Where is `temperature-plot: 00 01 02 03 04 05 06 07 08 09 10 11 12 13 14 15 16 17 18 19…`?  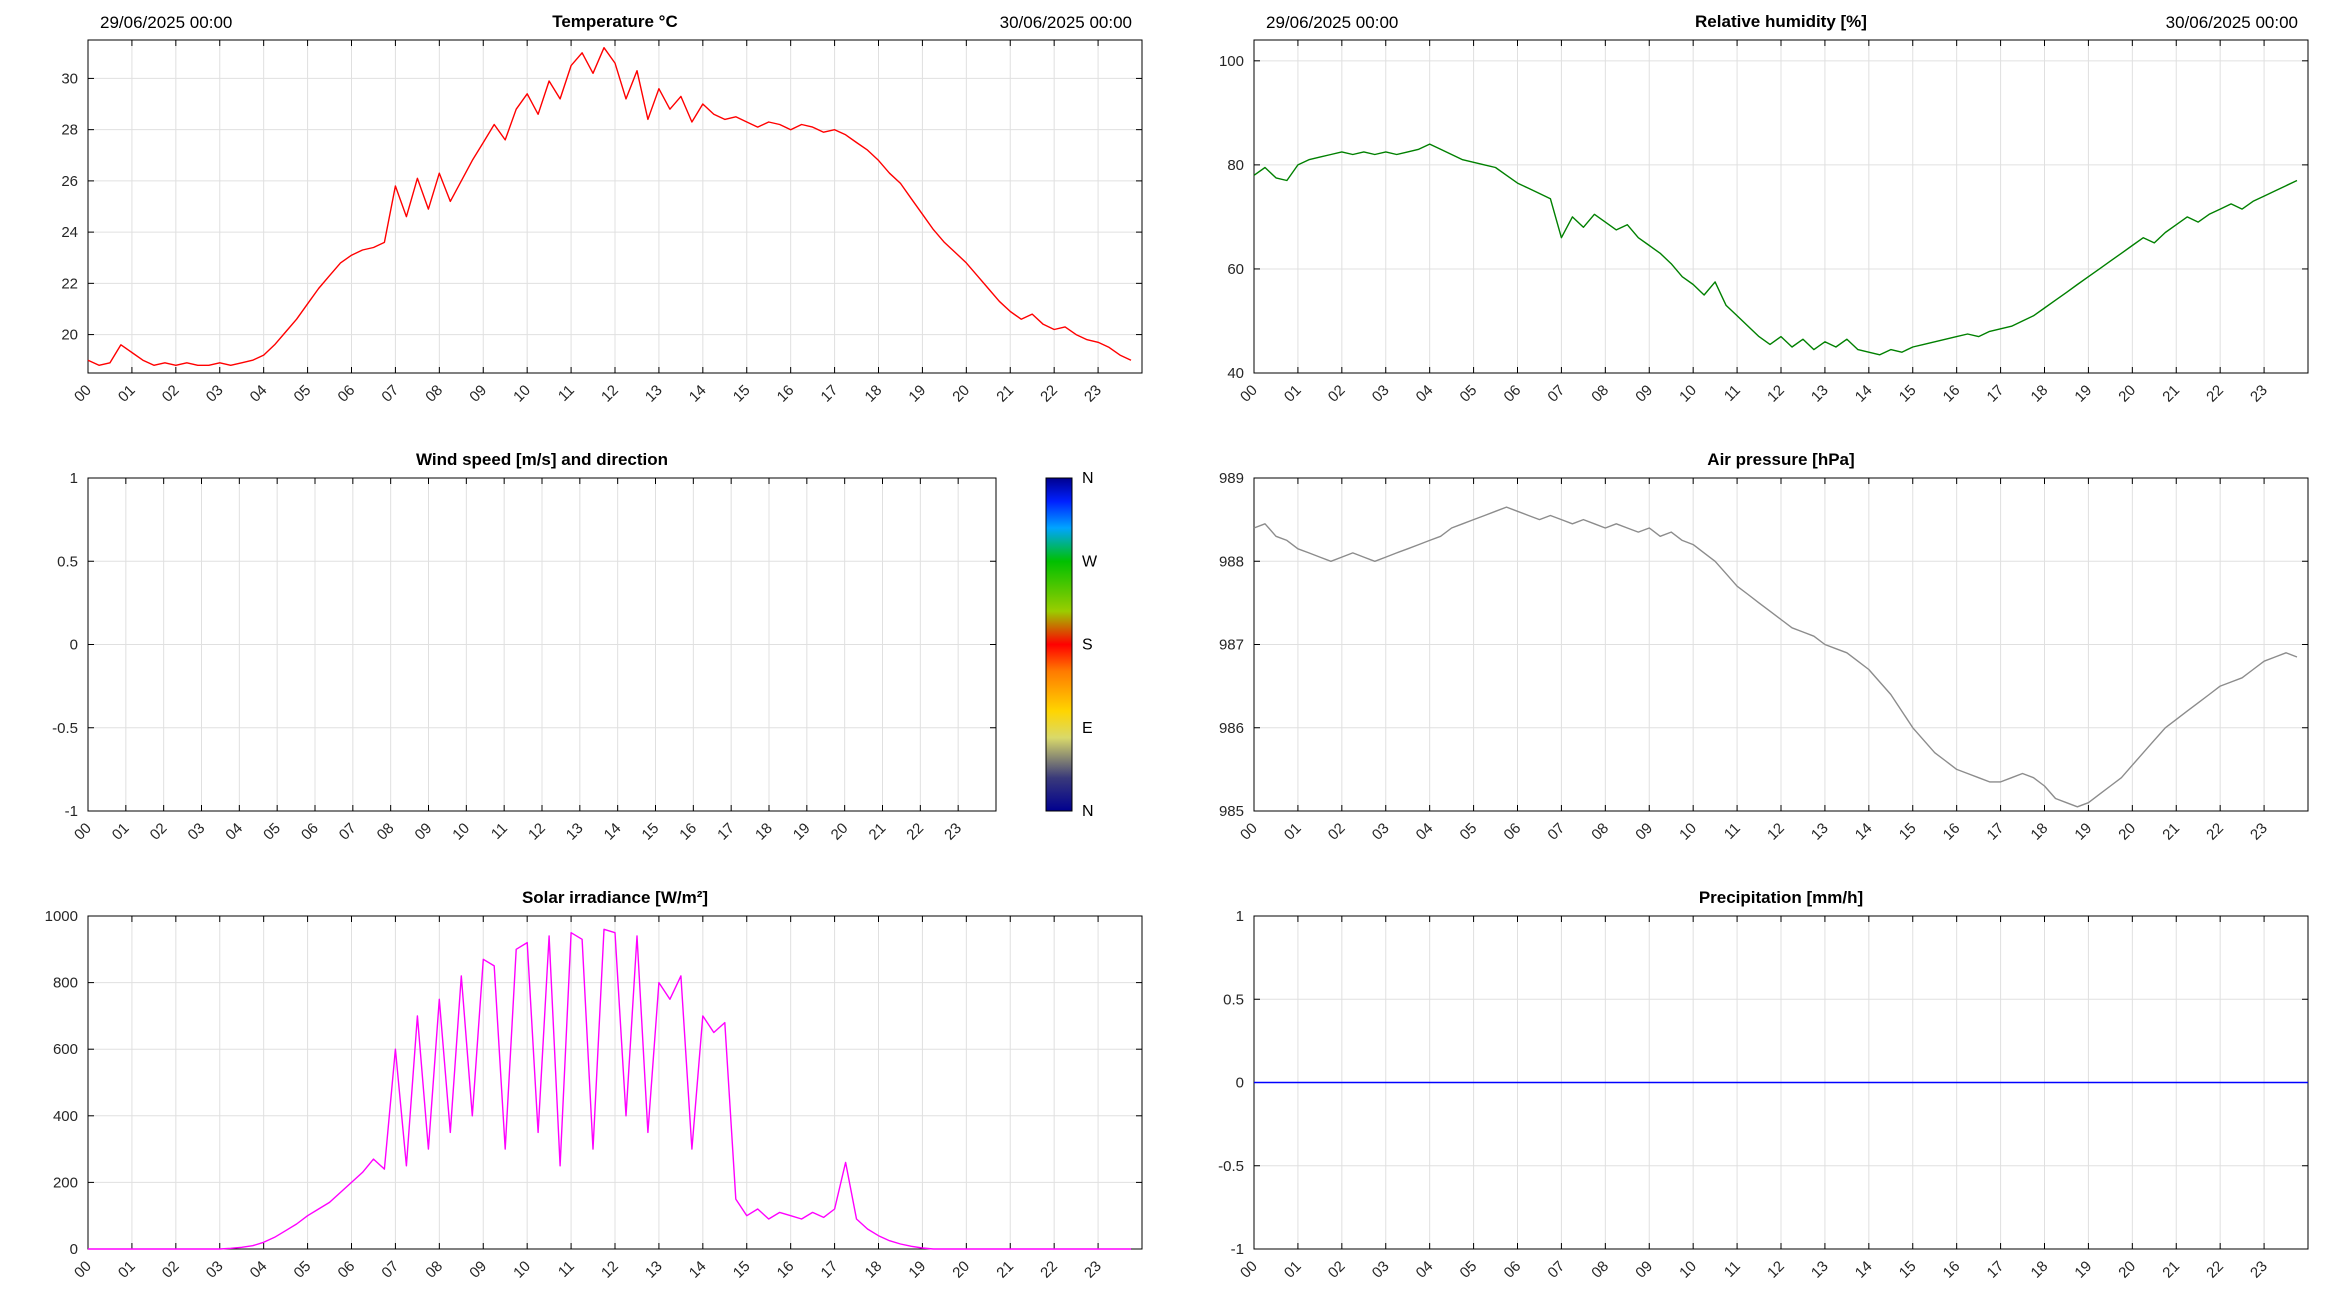 temperature-plot: 00 01 02 03 04 05 06 07 08 09 10 11 12 13 14 15 16 17 18 19… is located at coordinates (602, 222).